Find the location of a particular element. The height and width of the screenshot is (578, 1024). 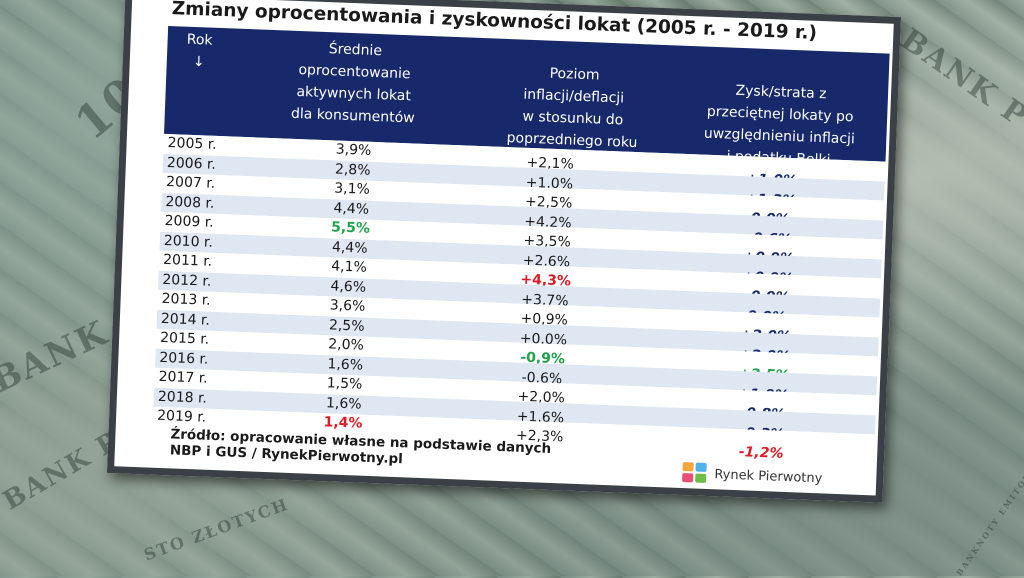

logo-text: Rynek Pierwotny is located at coordinates (768, 476).